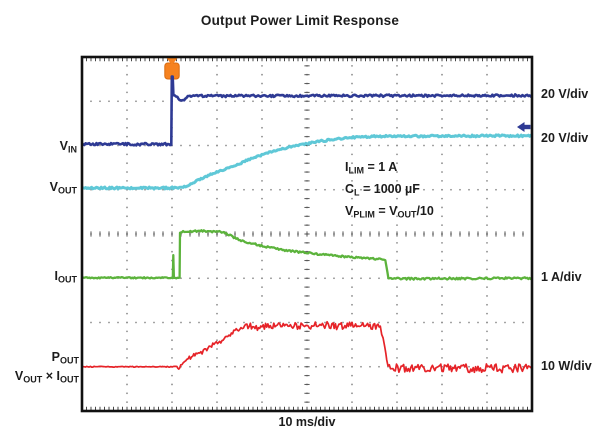 This screenshot has width=600, height=439. What do you see at coordinates (389, 169) in the screenshot?
I see `annotation-ilim: ILIM = 1 A` at bounding box center [389, 169].